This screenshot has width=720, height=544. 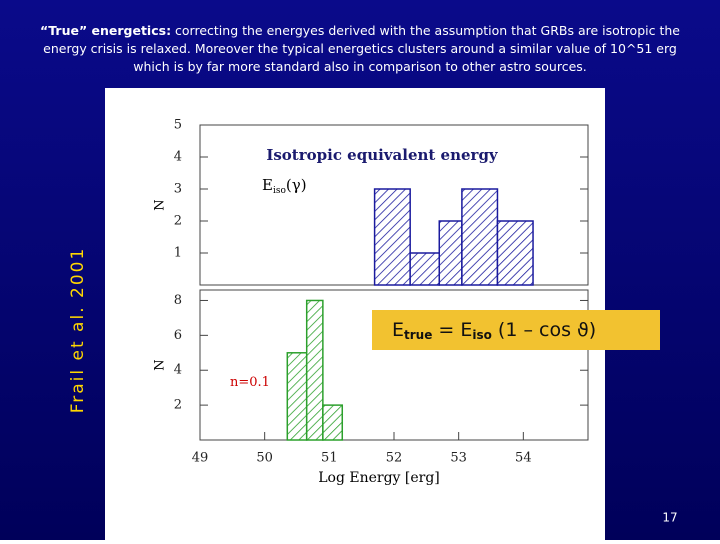 I want to click on formula-part: true, so click(x=418, y=335).